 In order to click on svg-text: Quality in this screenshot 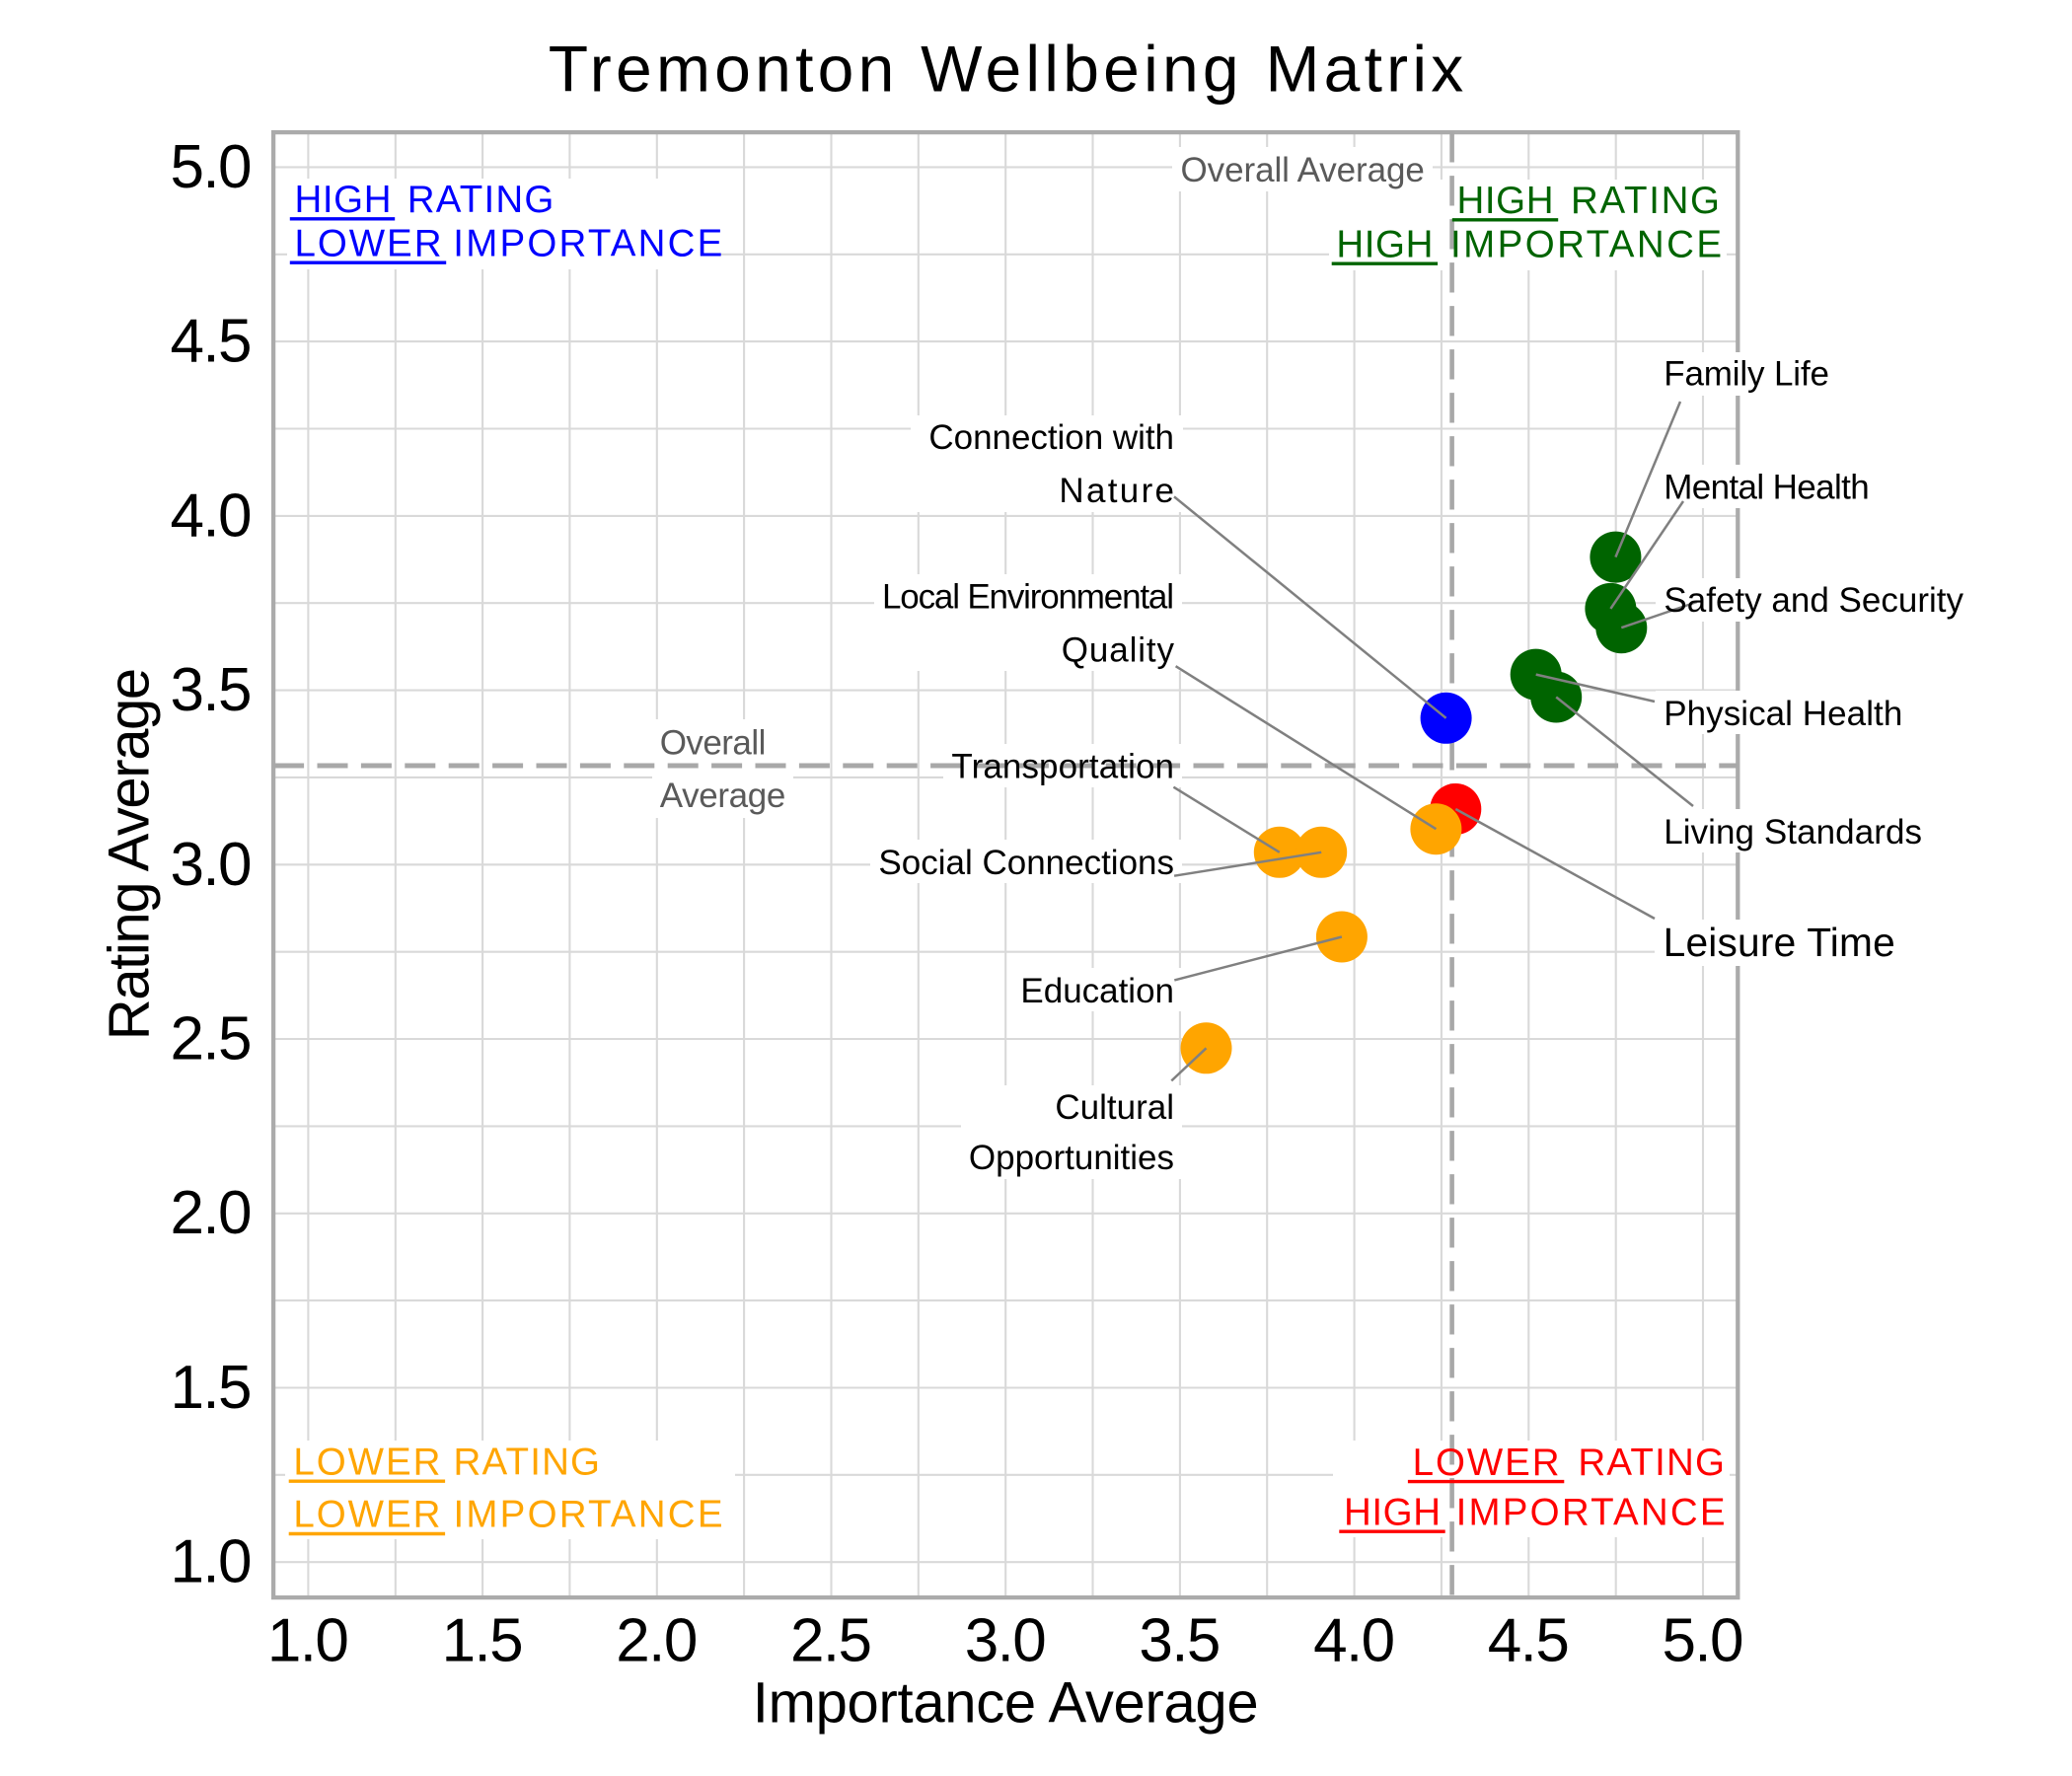, I will do `click(1119, 650)`.